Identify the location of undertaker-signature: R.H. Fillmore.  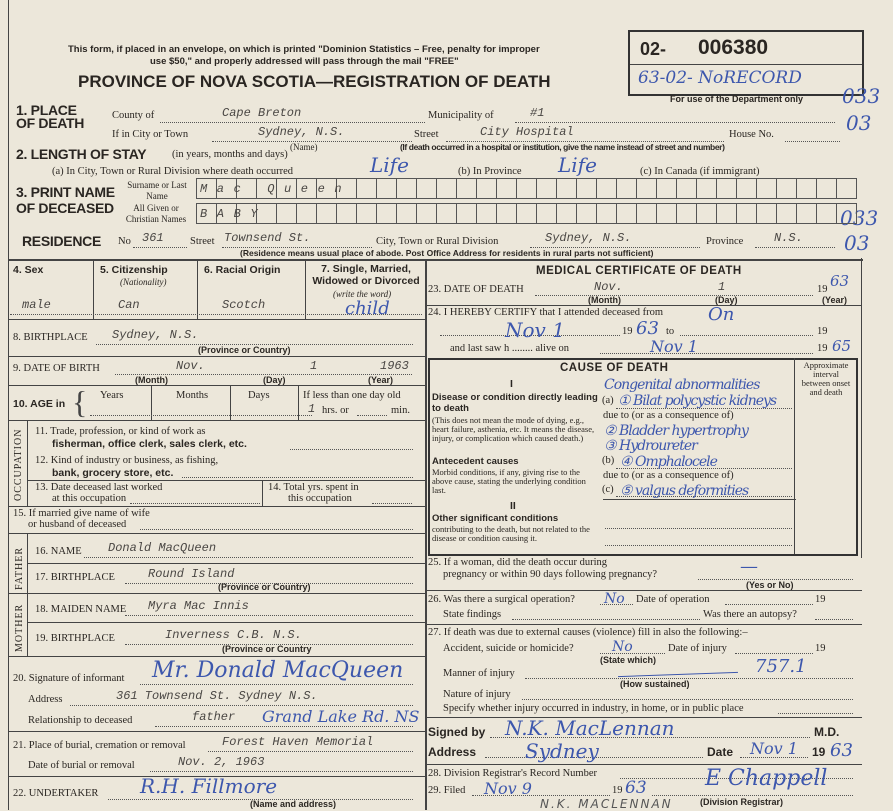
(209, 786).